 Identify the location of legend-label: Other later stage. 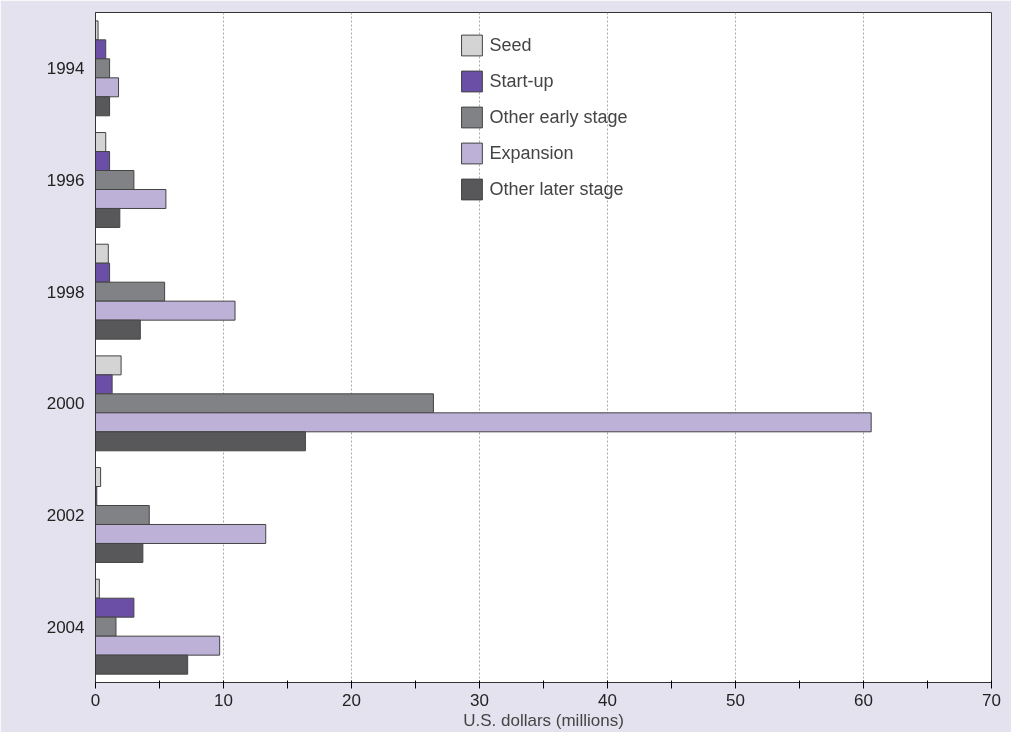
(556, 189).